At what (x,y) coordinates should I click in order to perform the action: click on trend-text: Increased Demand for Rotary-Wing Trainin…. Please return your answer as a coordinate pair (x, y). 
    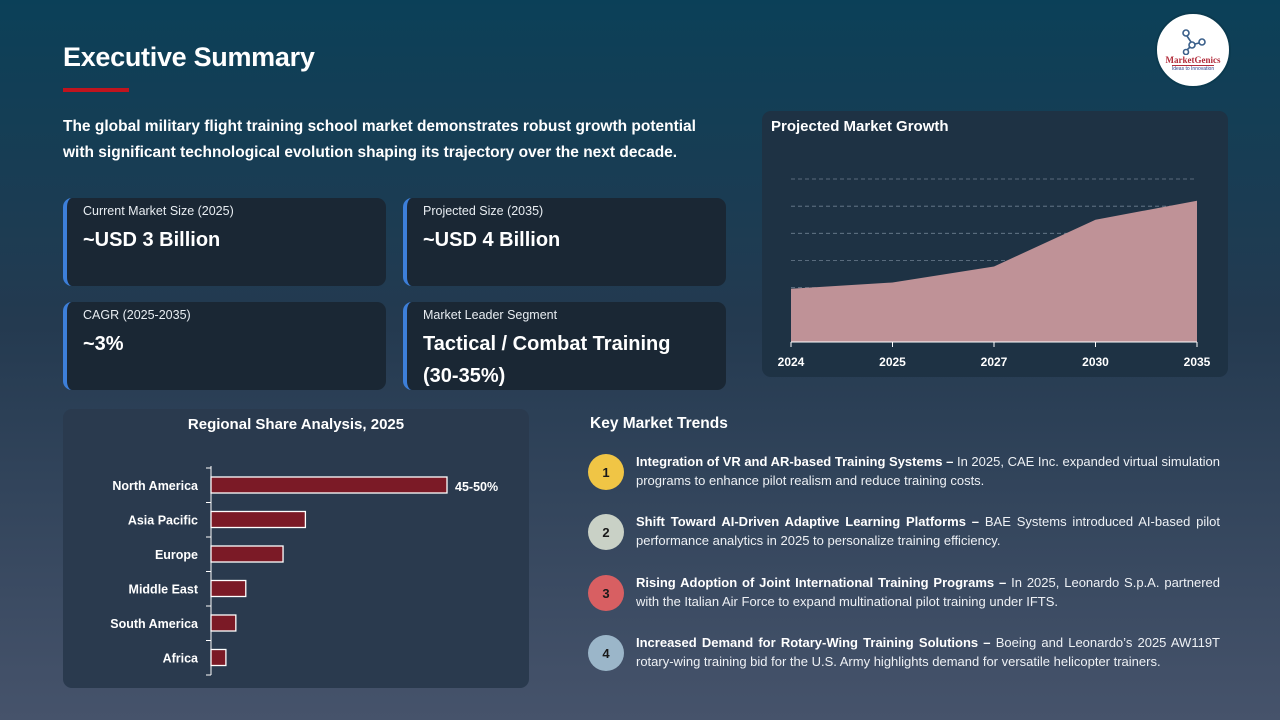
    Looking at the image, I should click on (928, 652).